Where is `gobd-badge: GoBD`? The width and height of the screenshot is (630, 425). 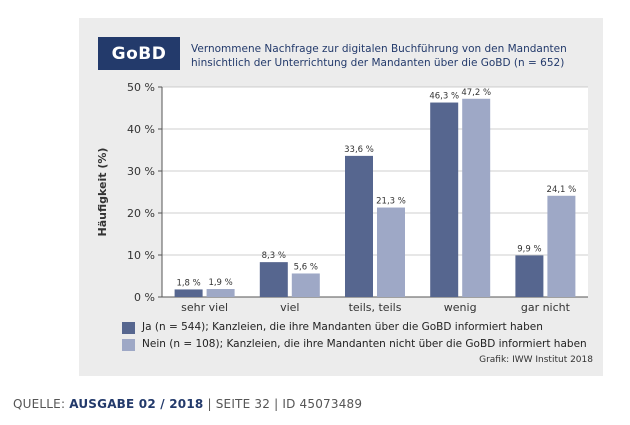 gobd-badge: GoBD is located at coordinates (139, 53).